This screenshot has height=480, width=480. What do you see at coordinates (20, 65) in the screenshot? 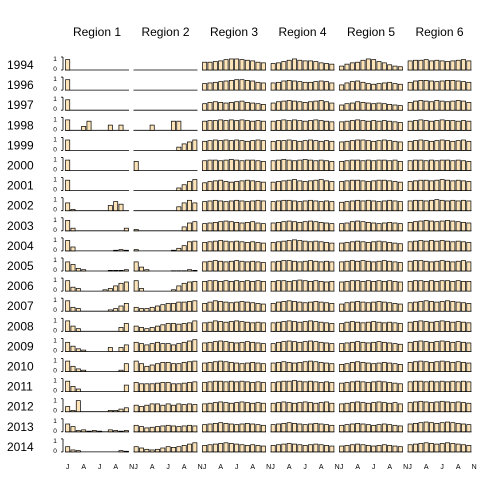
I see `year-label-1994: 1994` at bounding box center [20, 65].